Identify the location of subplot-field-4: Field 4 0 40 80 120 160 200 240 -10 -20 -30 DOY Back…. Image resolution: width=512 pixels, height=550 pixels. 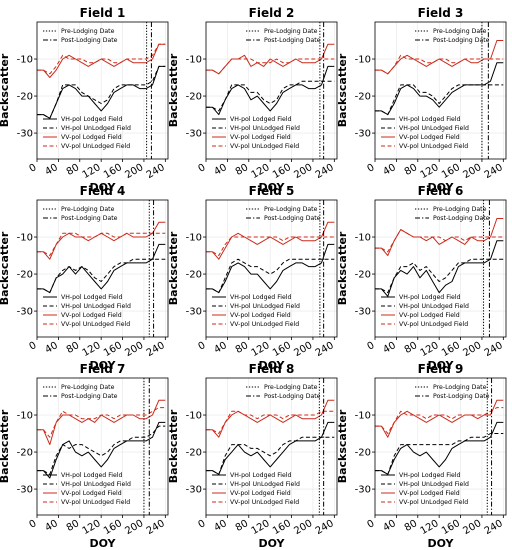
(84, 278).